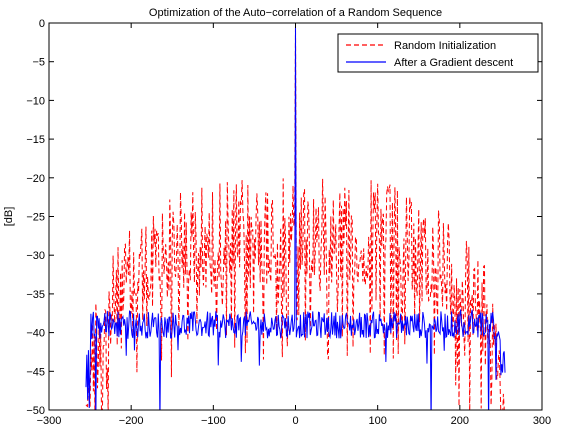 This screenshot has width=571, height=439. What do you see at coordinates (35, 179) in the screenshot?
I see `y-tick-label: −20` at bounding box center [35, 179].